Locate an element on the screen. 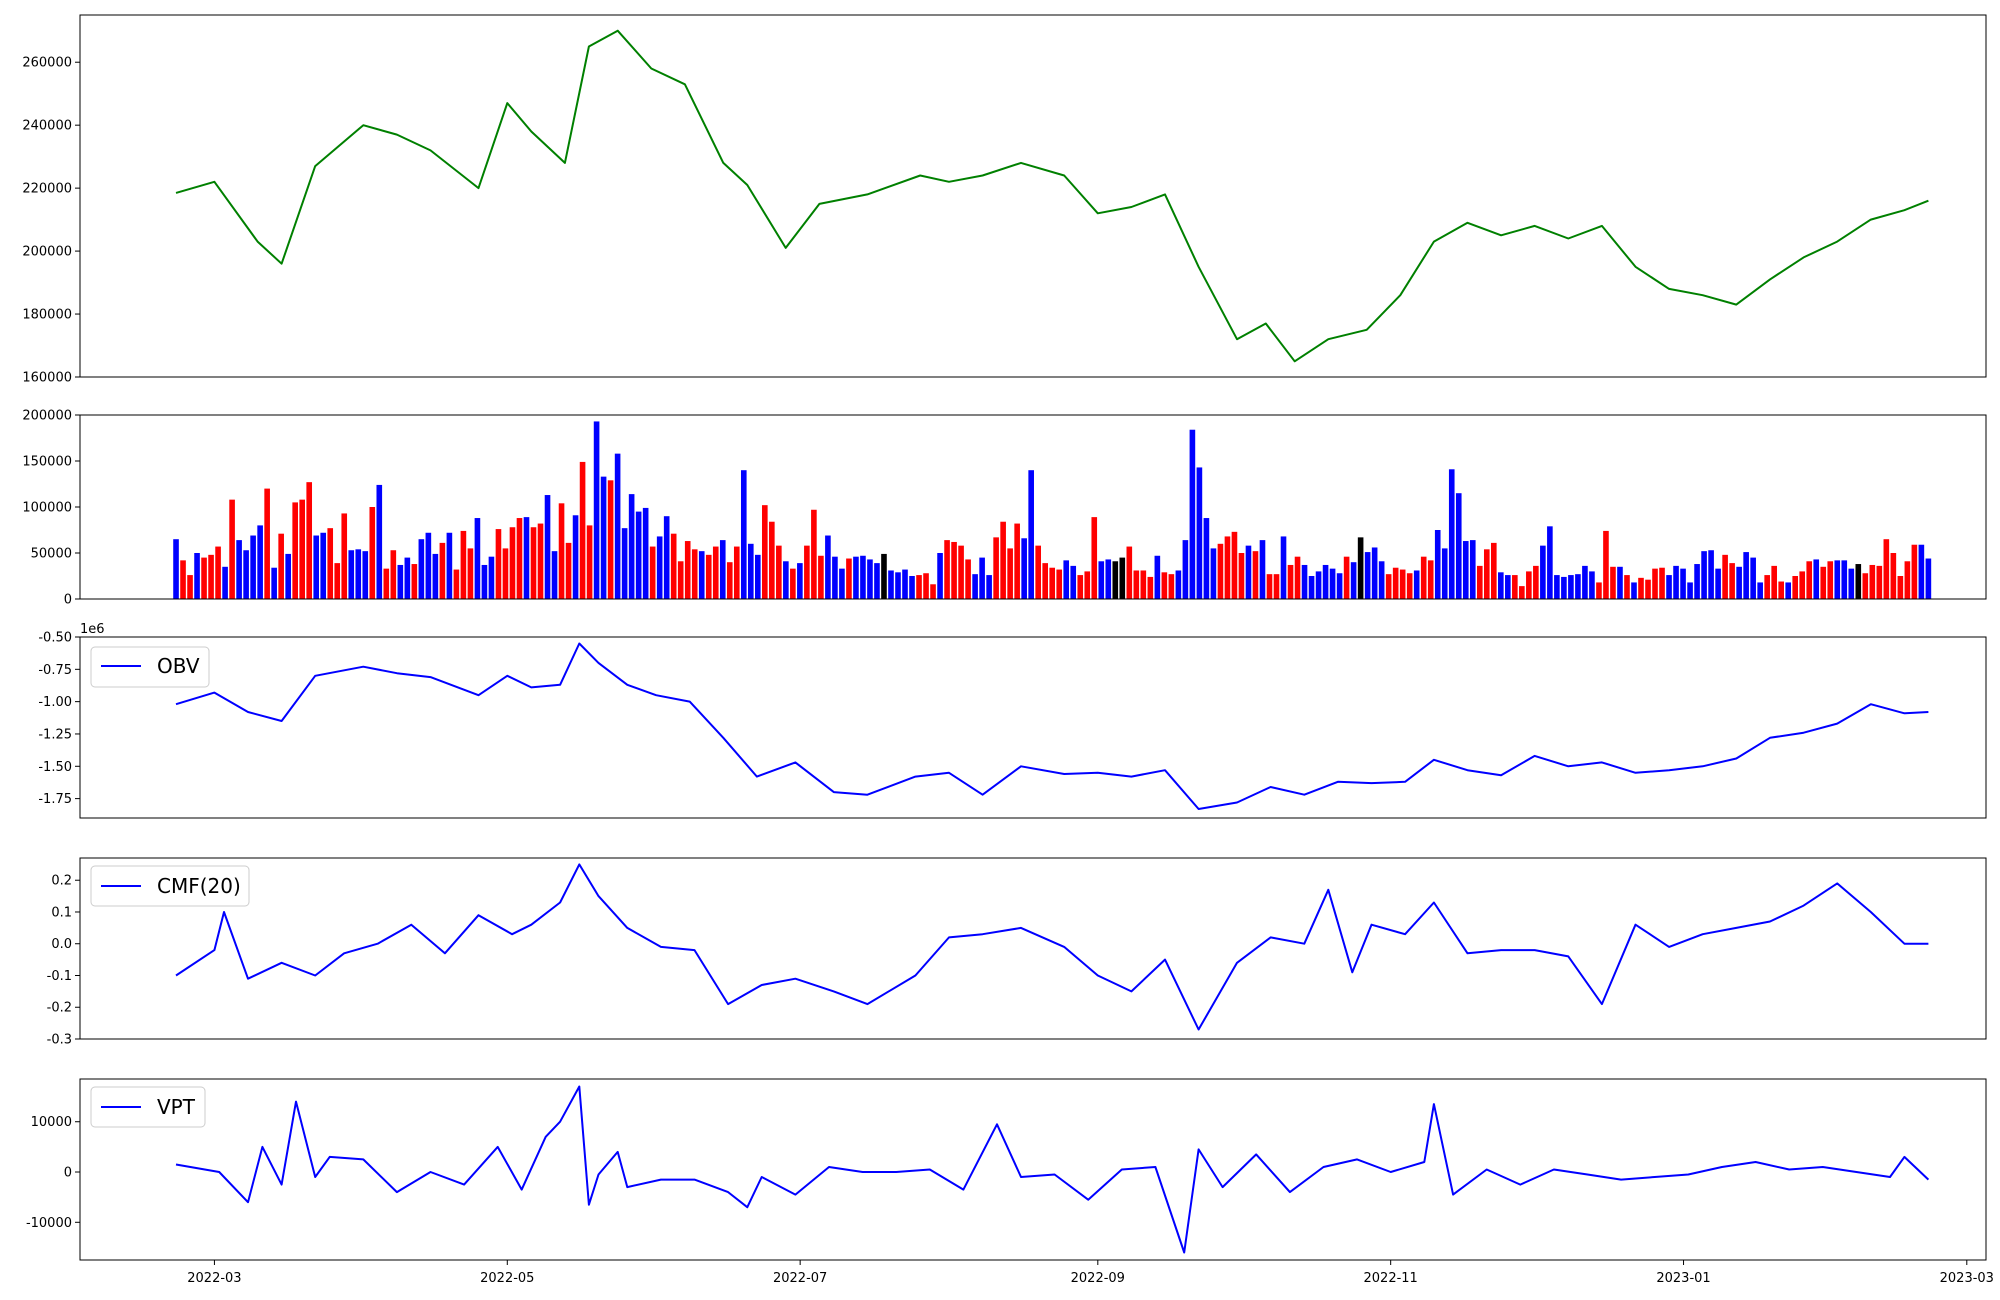 Image resolution: width=2000 pixels, height=1300 pixels. vpt-axes-frame is located at coordinates (1033, 1169).